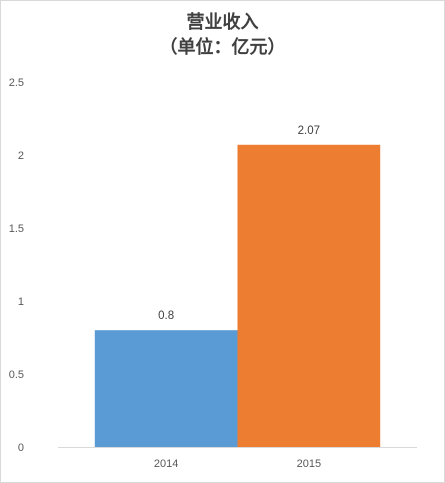  I want to click on bar-2014, so click(166, 388).